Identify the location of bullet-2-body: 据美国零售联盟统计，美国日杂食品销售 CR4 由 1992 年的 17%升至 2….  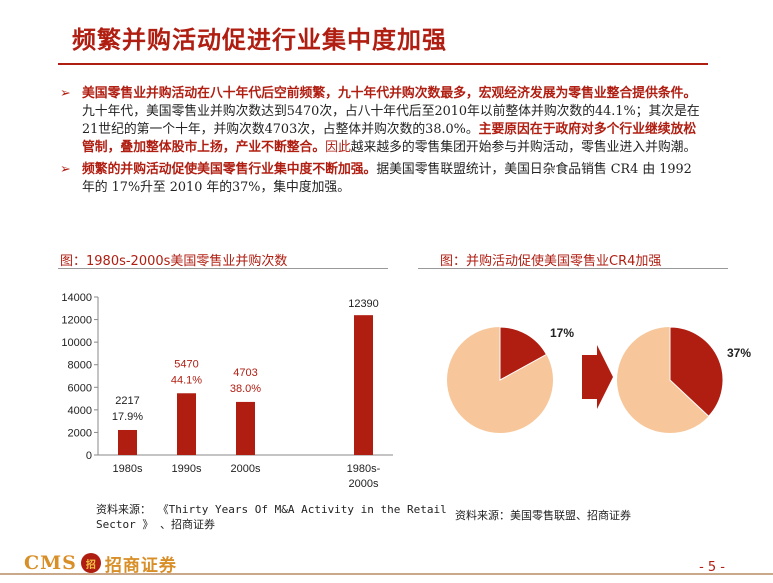
(387, 178).